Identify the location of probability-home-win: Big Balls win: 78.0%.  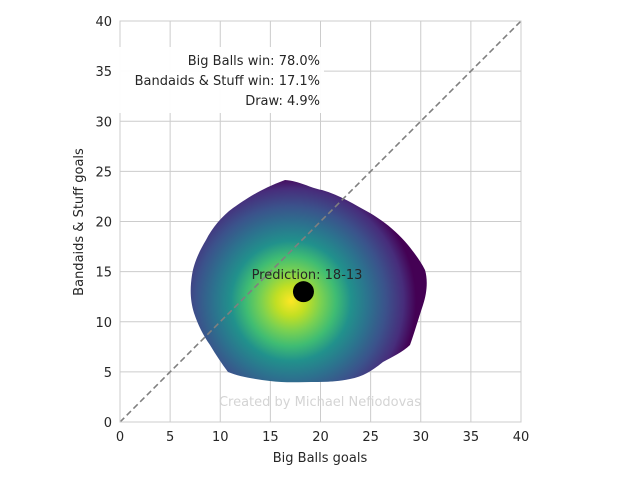
(254, 61).